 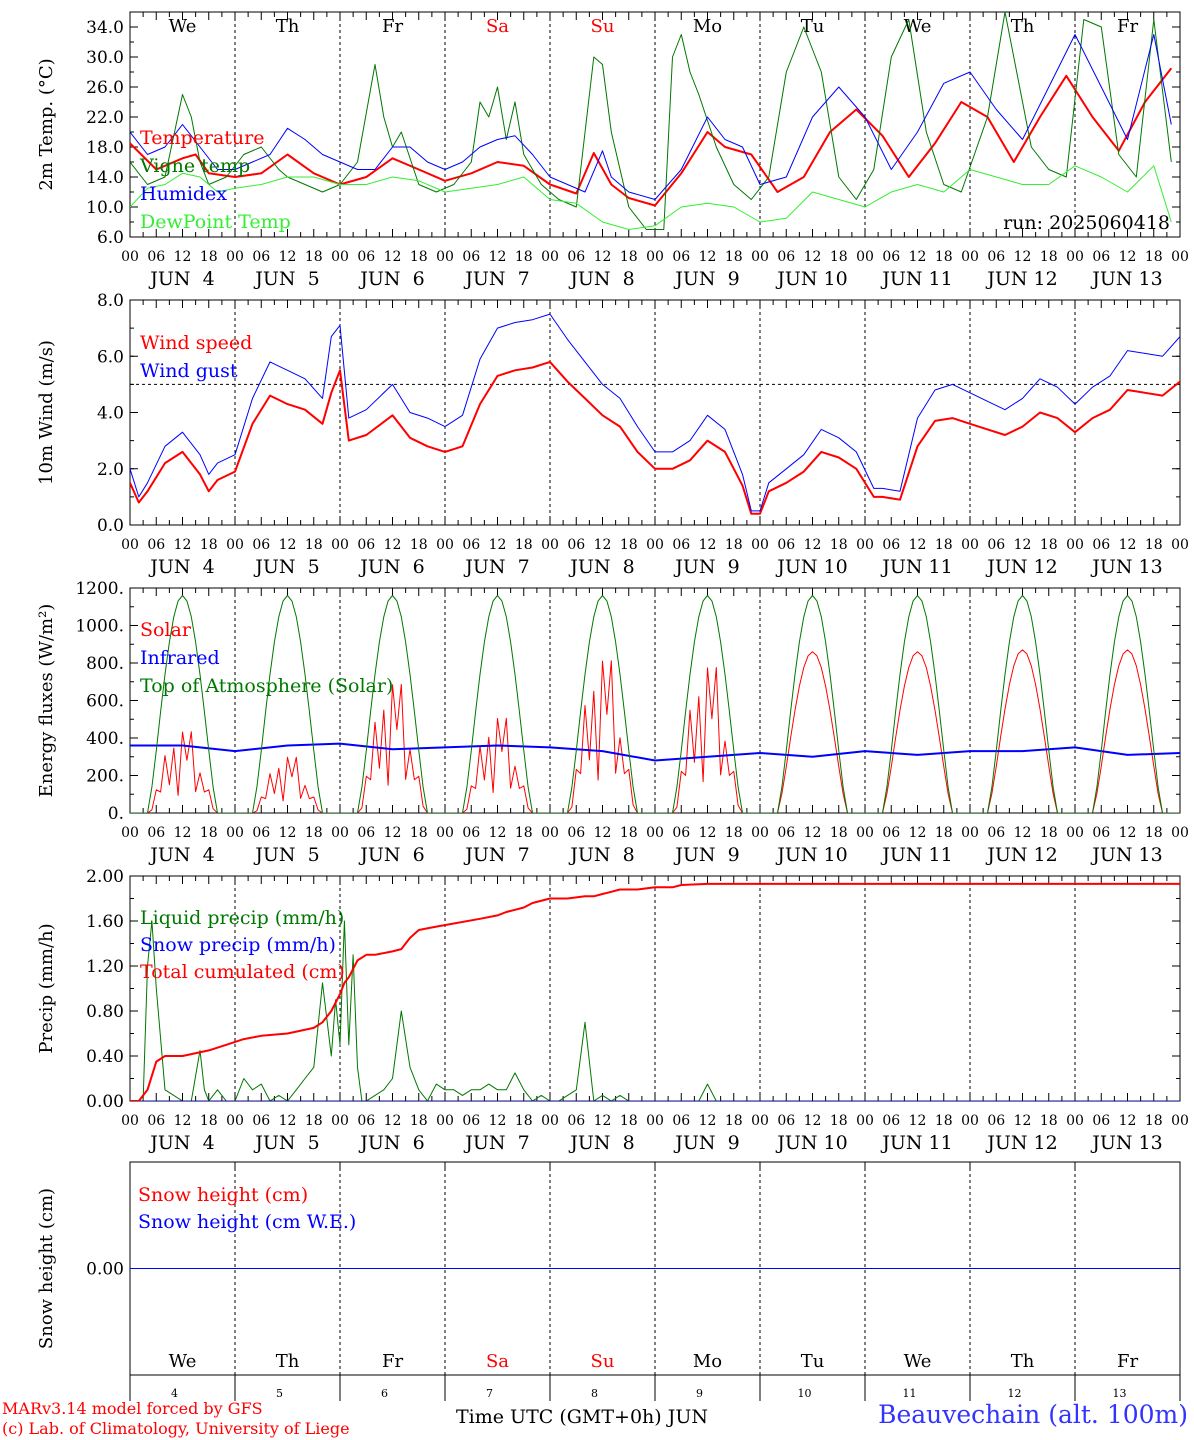 I want to click on weekday-label: Mo, so click(x=707, y=26).